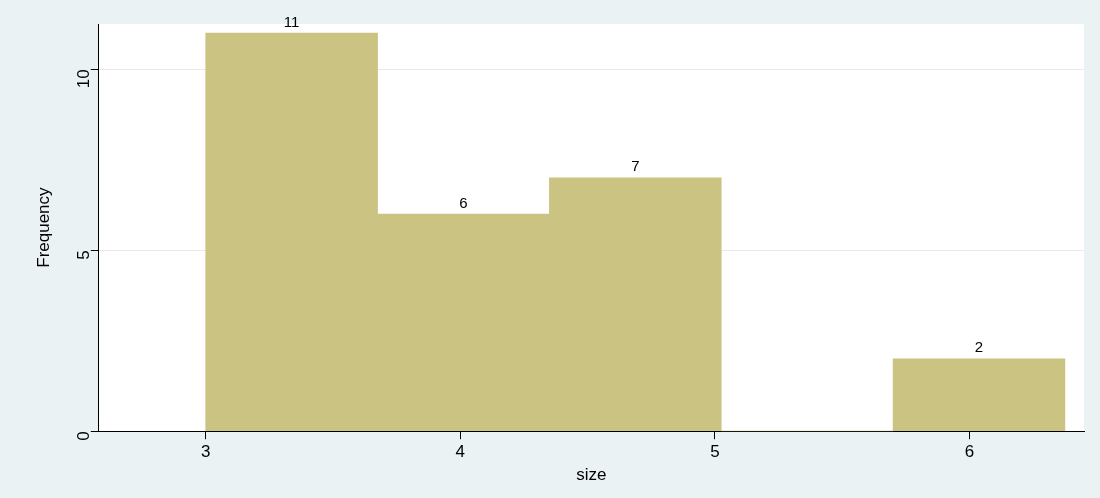 Image resolution: width=1100 pixels, height=498 pixels. Describe the element at coordinates (84, 255) in the screenshot. I see `y-tick-label: 5` at that location.